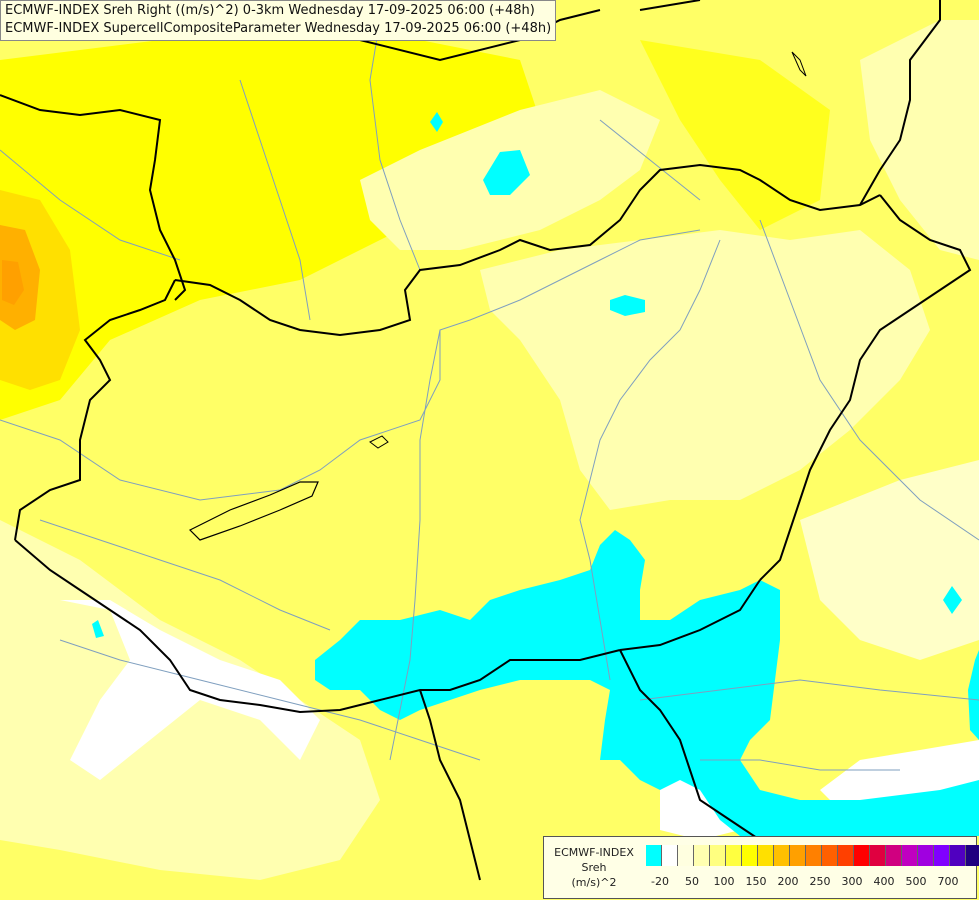 This screenshot has width=979, height=900. I want to click on river-w, so click(90, 205).